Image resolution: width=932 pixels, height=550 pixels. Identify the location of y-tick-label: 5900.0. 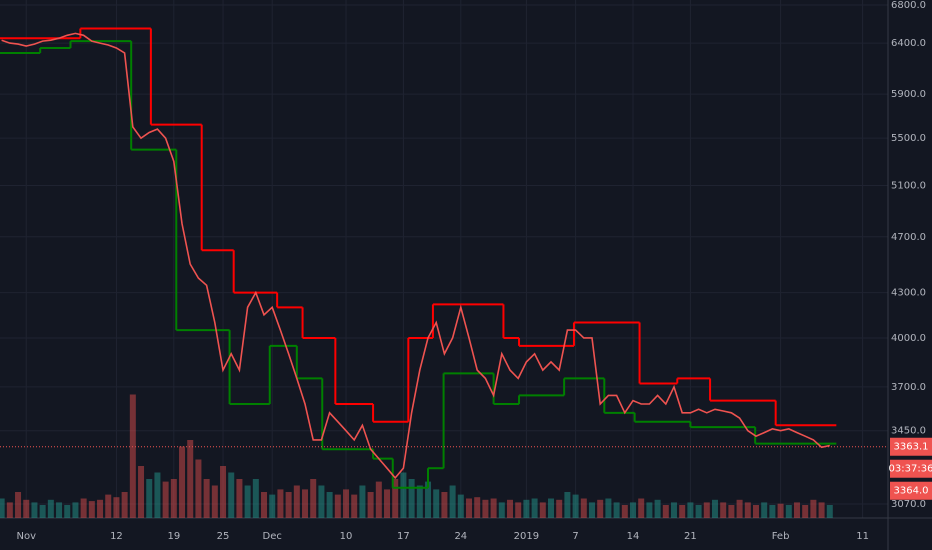
(908, 94).